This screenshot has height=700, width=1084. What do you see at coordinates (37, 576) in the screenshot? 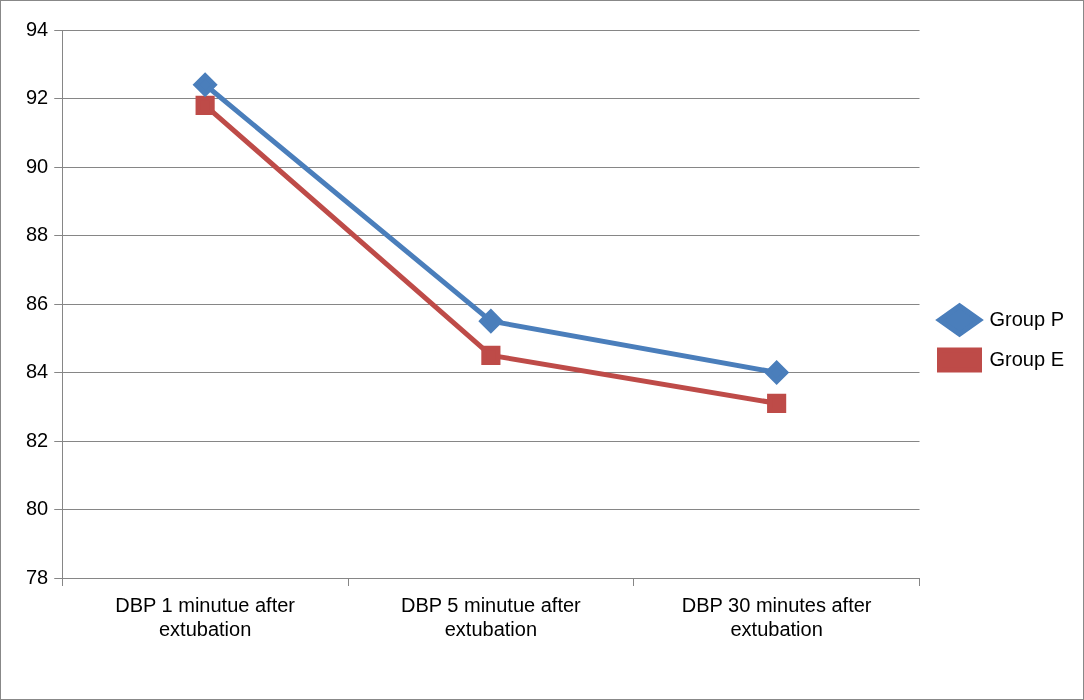
I see `y-tick-label: 78` at bounding box center [37, 576].